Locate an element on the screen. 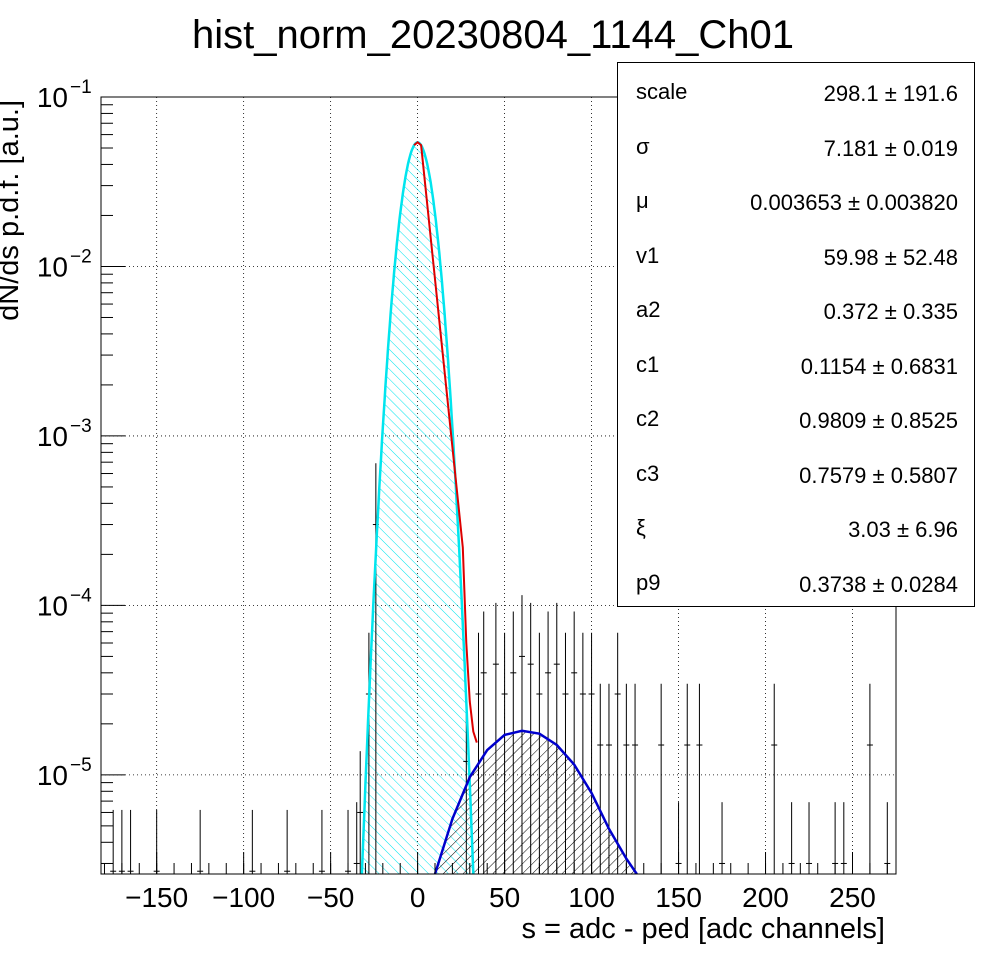 This screenshot has height=972, width=996. stat-row: μ 0.003653 ± 0.003820 is located at coordinates (796, 199).